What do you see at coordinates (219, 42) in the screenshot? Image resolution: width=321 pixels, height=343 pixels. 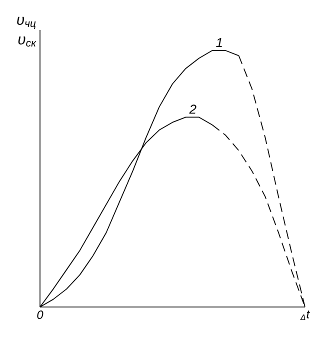 I see `series-label: 1` at bounding box center [219, 42].